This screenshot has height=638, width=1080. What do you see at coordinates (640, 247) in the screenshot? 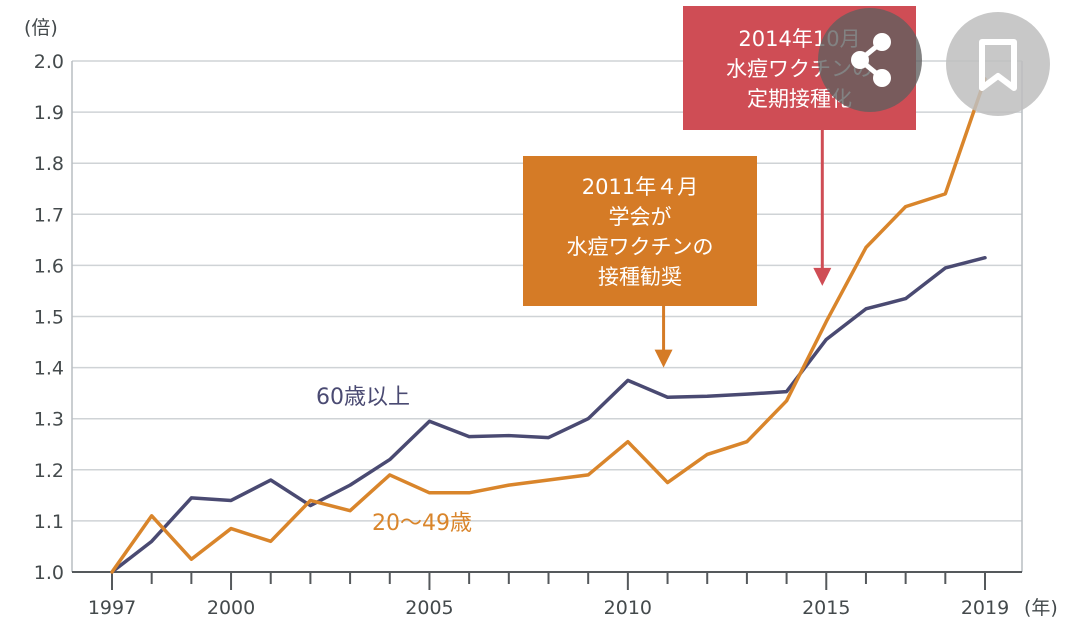
I see `annotation-text-line: 水痘ワクチンの` at bounding box center [640, 247].